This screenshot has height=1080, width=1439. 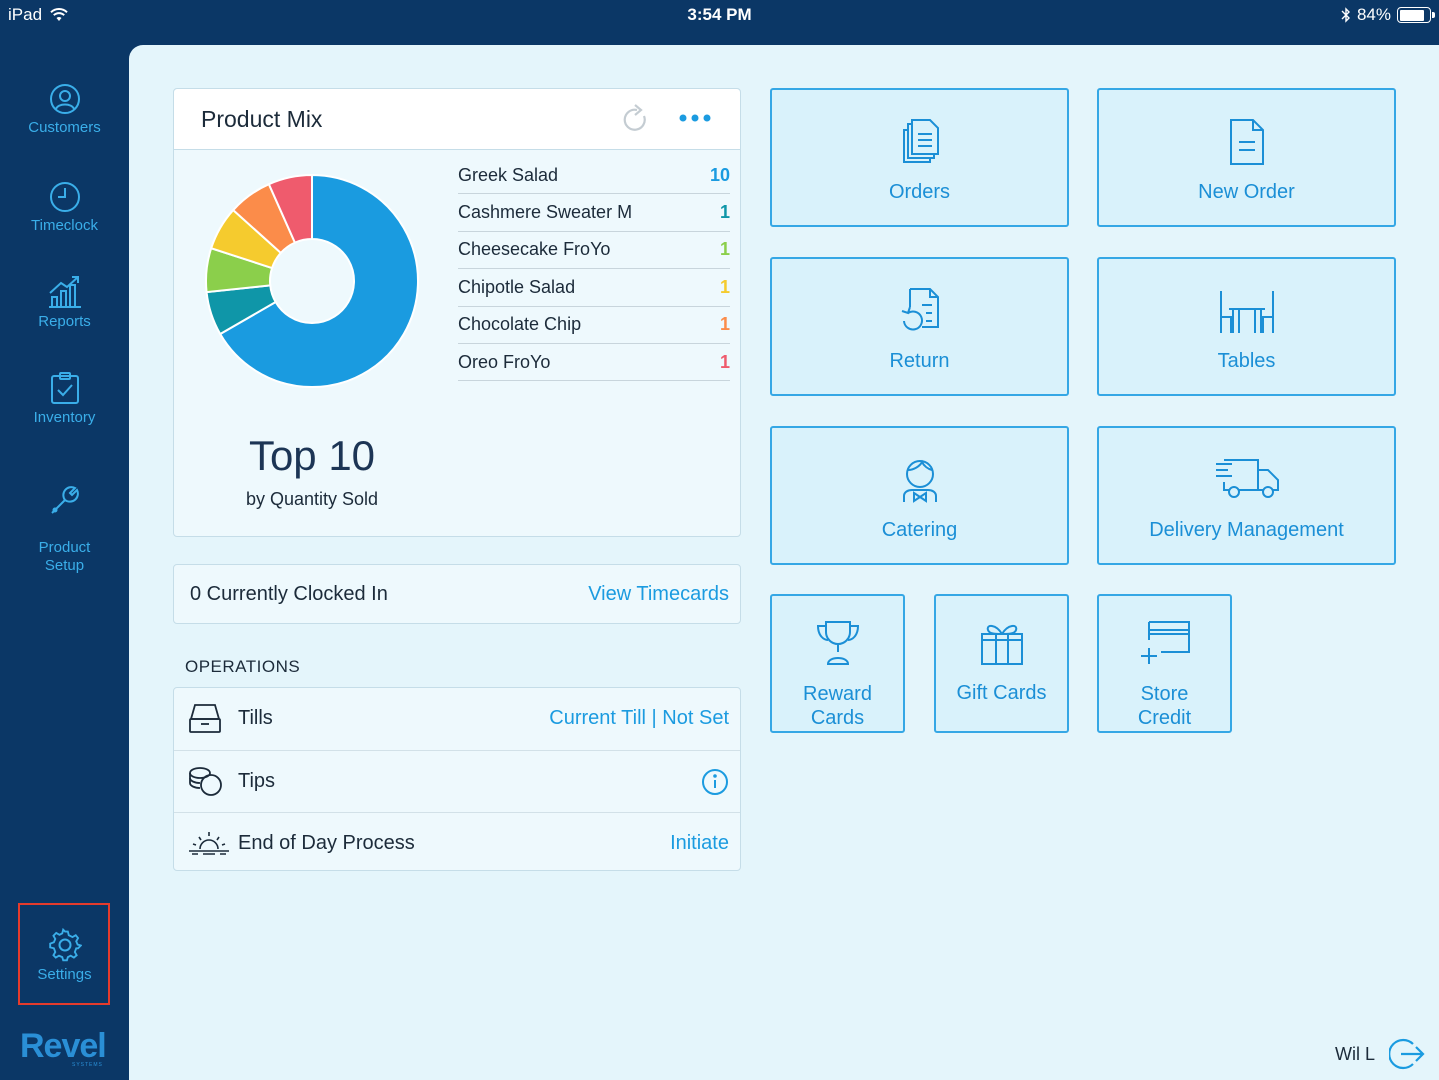 What do you see at coordinates (65, 945) in the screenshot?
I see `gear-icon` at bounding box center [65, 945].